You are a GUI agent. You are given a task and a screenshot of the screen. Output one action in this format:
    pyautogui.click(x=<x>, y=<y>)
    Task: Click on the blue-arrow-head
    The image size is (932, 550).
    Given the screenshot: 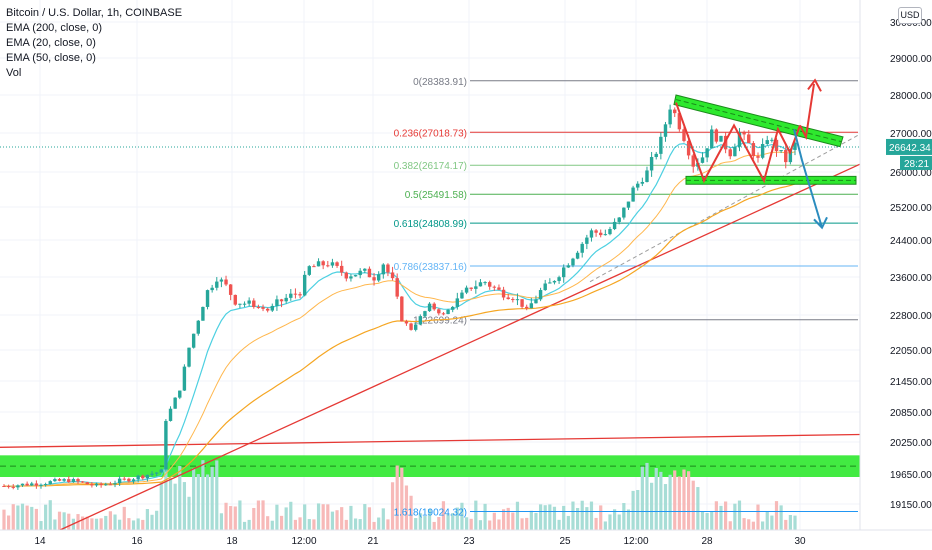 What is the action you would take?
    pyautogui.click(x=820, y=223)
    